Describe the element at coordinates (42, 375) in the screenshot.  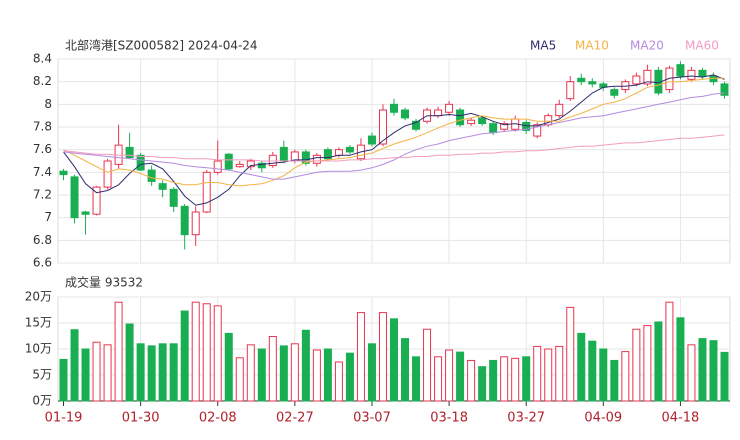
I see `volume-tick-label: 5万` at that location.